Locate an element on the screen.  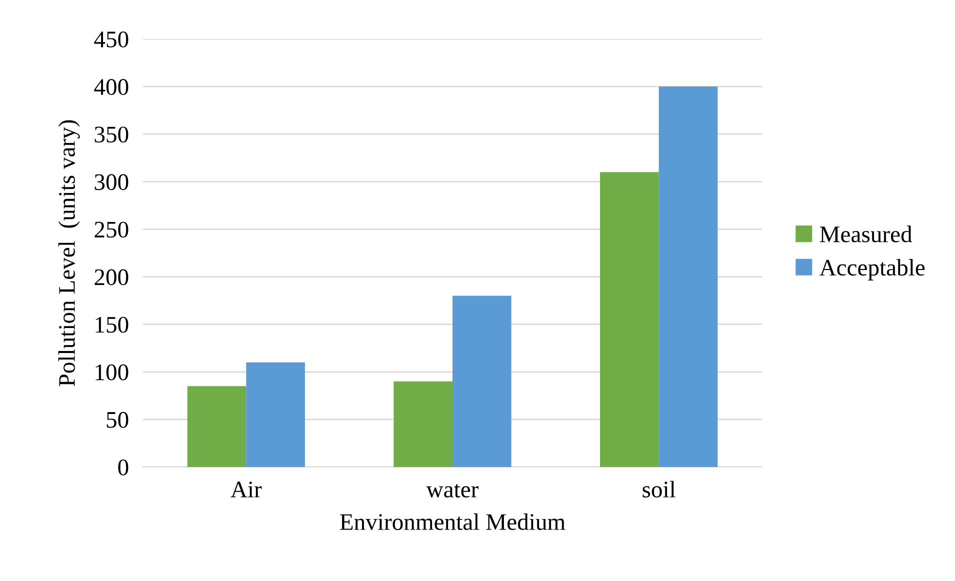
y-tick-label: 450 is located at coordinates (111, 39).